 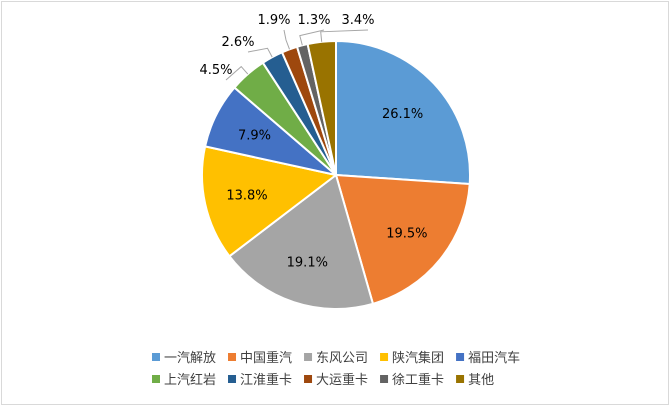 I want to click on legend-item-9: 徐工重卡, so click(x=412, y=380).